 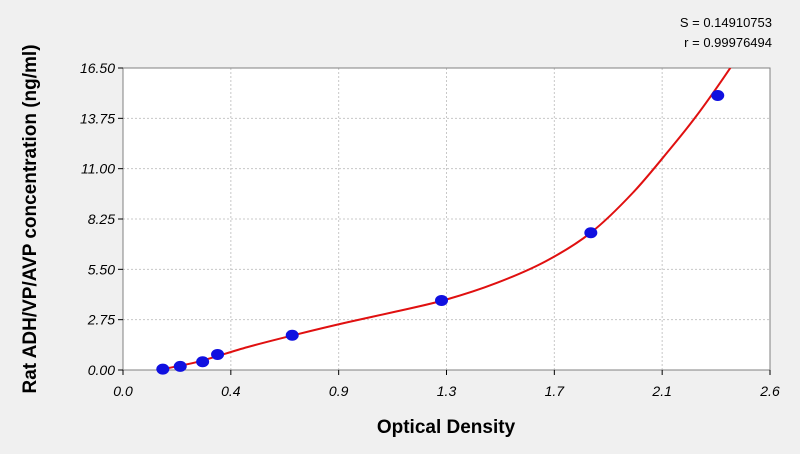 What do you see at coordinates (30, 218) in the screenshot?
I see `y-axis-title: Rat ADH/VP/AVP concentration (ng/ml)` at bounding box center [30, 218].